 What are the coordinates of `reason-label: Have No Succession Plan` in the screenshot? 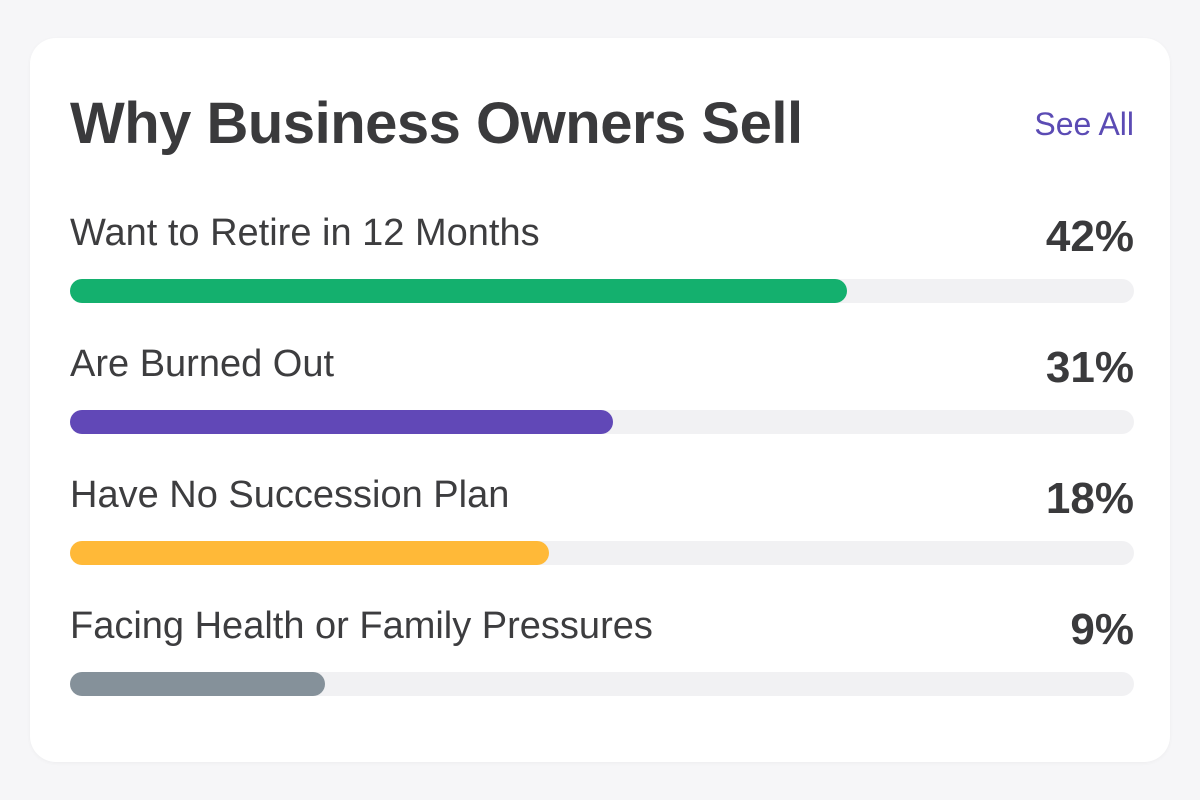 It's located at (290, 495).